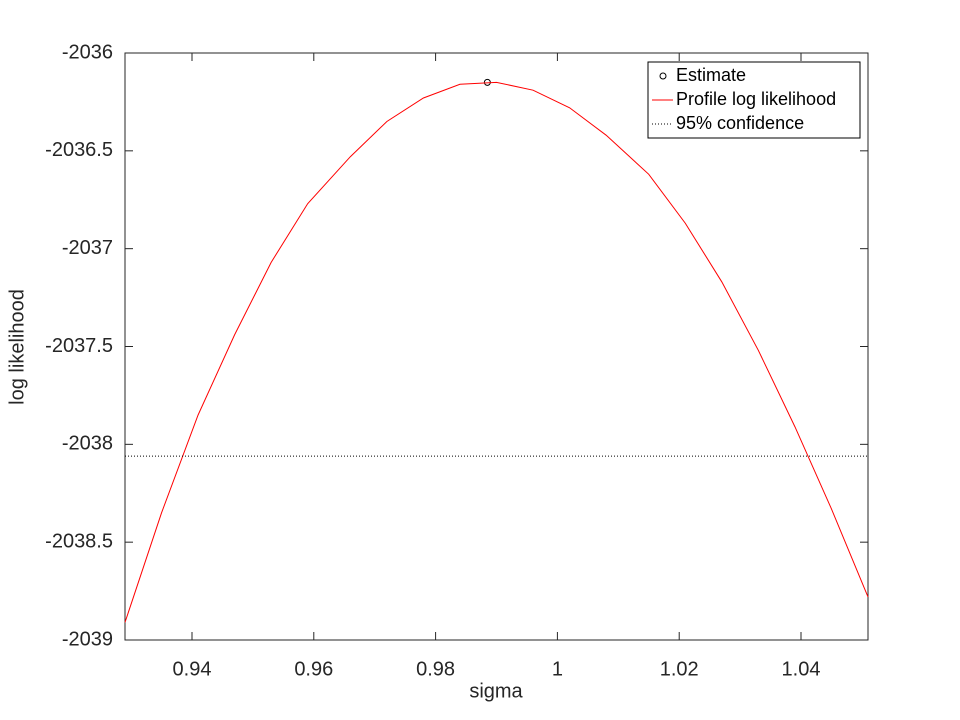  Describe the element at coordinates (87, 52) in the screenshot. I see `y-tick-label: -2036` at that location.